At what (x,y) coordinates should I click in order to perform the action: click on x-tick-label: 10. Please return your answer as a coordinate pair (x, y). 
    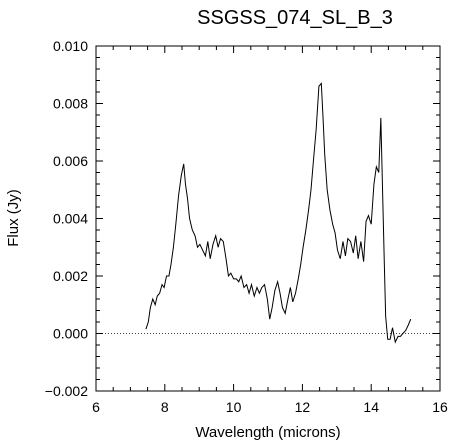
    Looking at the image, I should click on (234, 407).